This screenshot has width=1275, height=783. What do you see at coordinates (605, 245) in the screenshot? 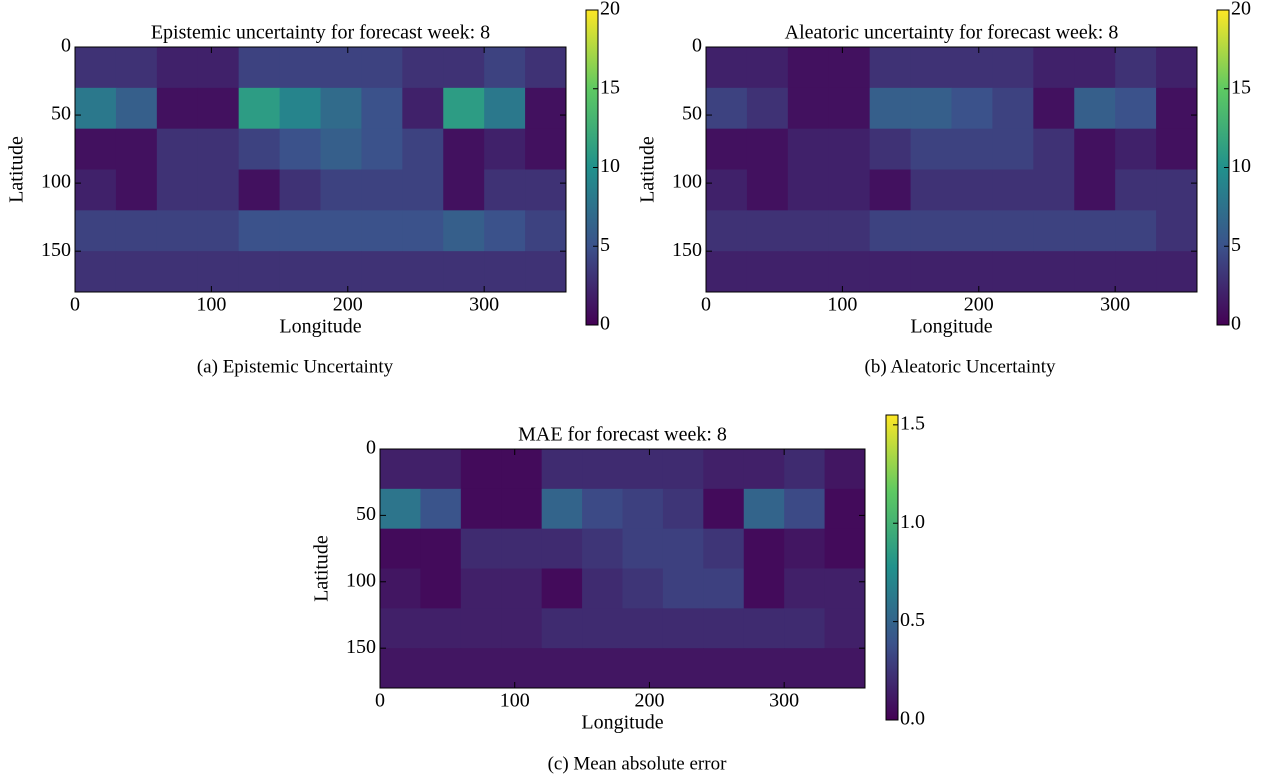
I see `colorbar-tick-label: 5` at bounding box center [605, 245].